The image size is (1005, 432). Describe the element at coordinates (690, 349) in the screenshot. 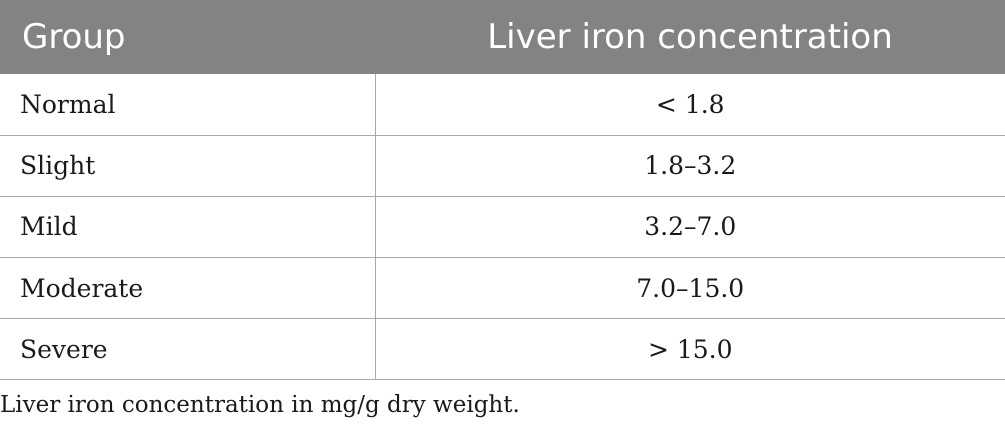

I see `cell-value: > 15.0` at that location.